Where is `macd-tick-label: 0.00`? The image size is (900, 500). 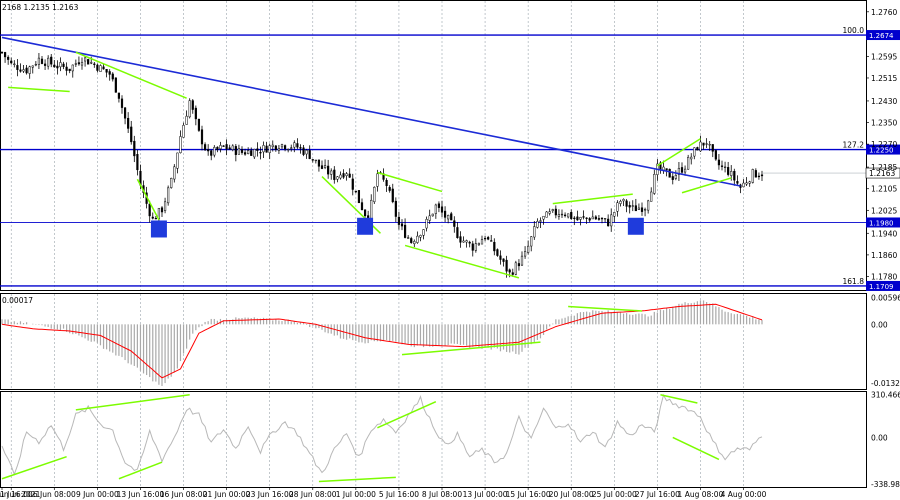 macd-tick-label: 0.00 is located at coordinates (879, 324).